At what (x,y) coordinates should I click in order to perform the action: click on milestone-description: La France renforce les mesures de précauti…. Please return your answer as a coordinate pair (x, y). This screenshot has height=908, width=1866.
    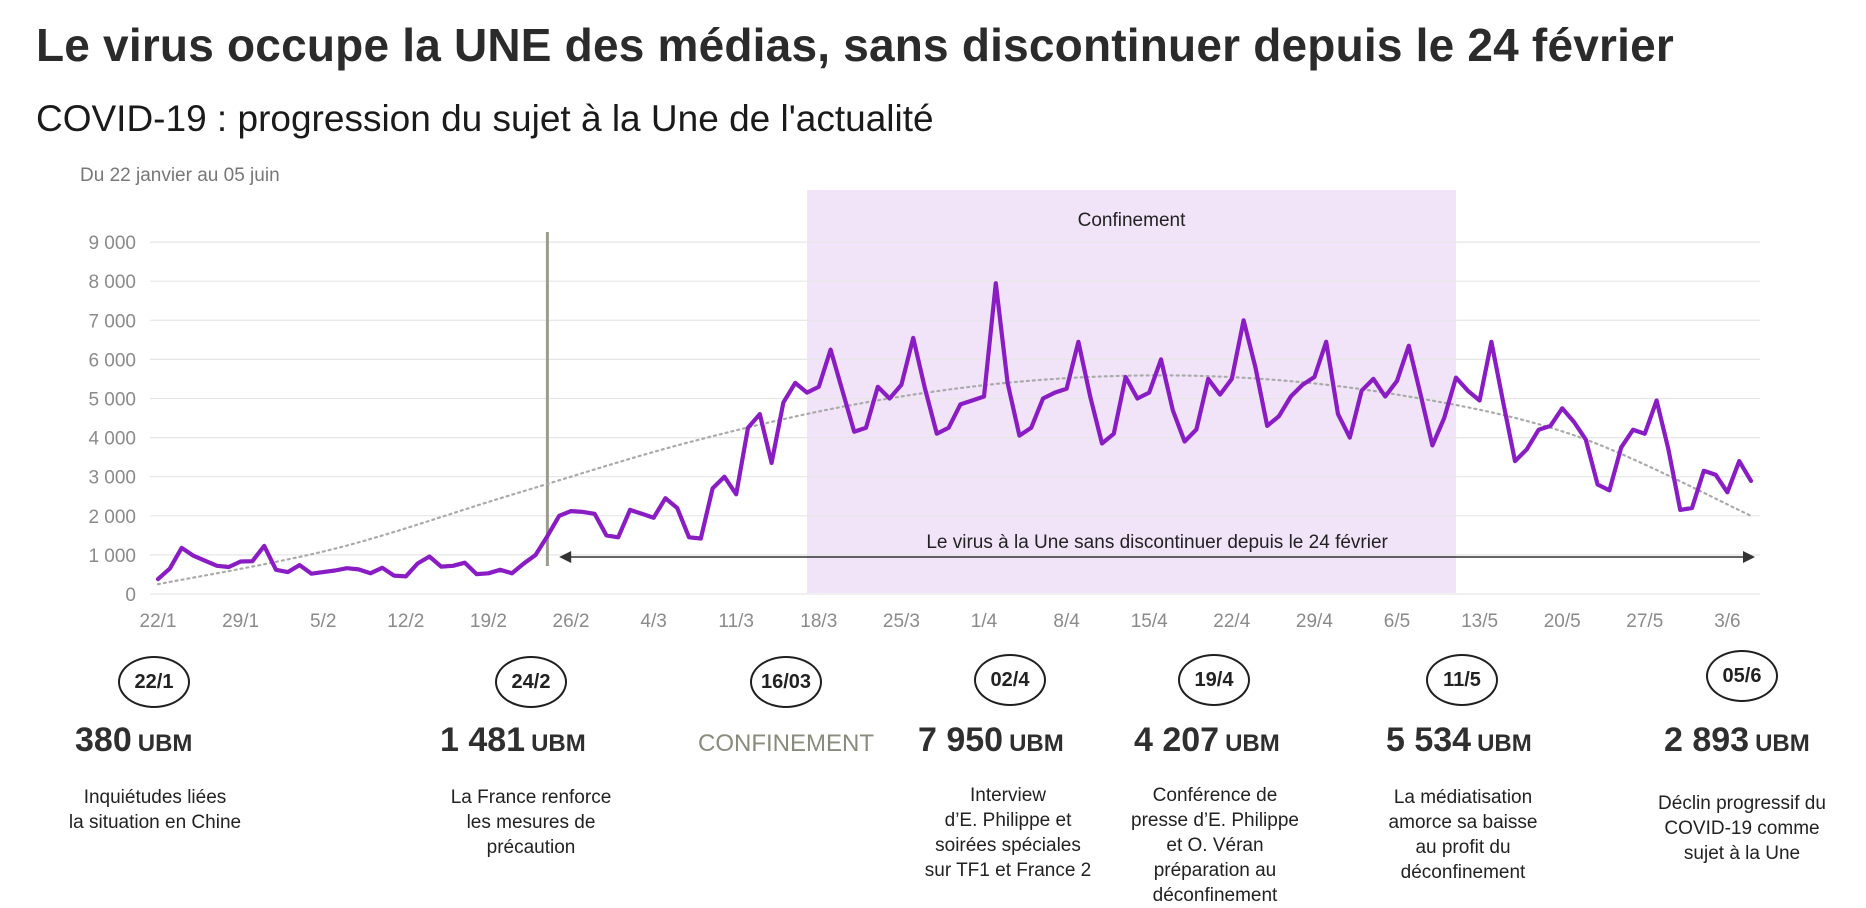
    Looking at the image, I should click on (531, 822).